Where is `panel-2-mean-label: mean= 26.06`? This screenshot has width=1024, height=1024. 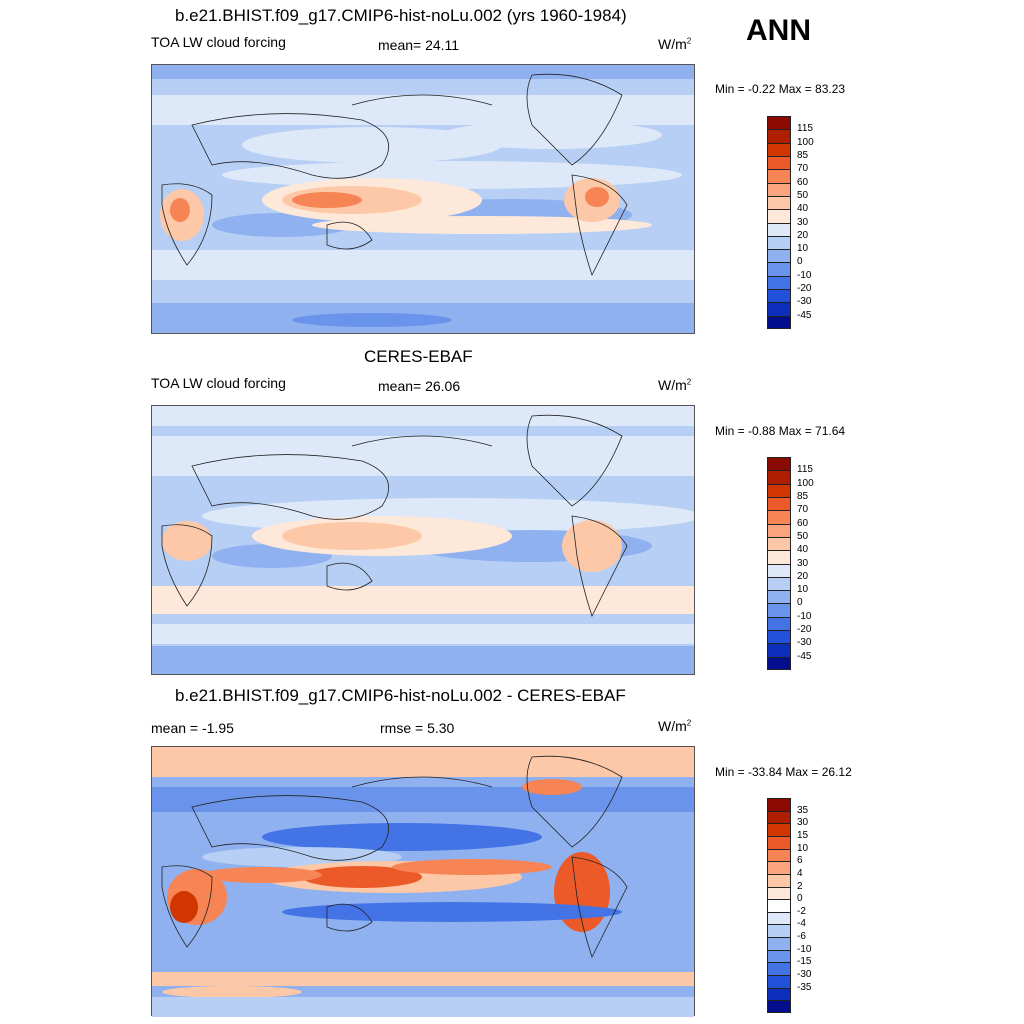 panel-2-mean-label: mean= 26.06 is located at coordinates (419, 386).